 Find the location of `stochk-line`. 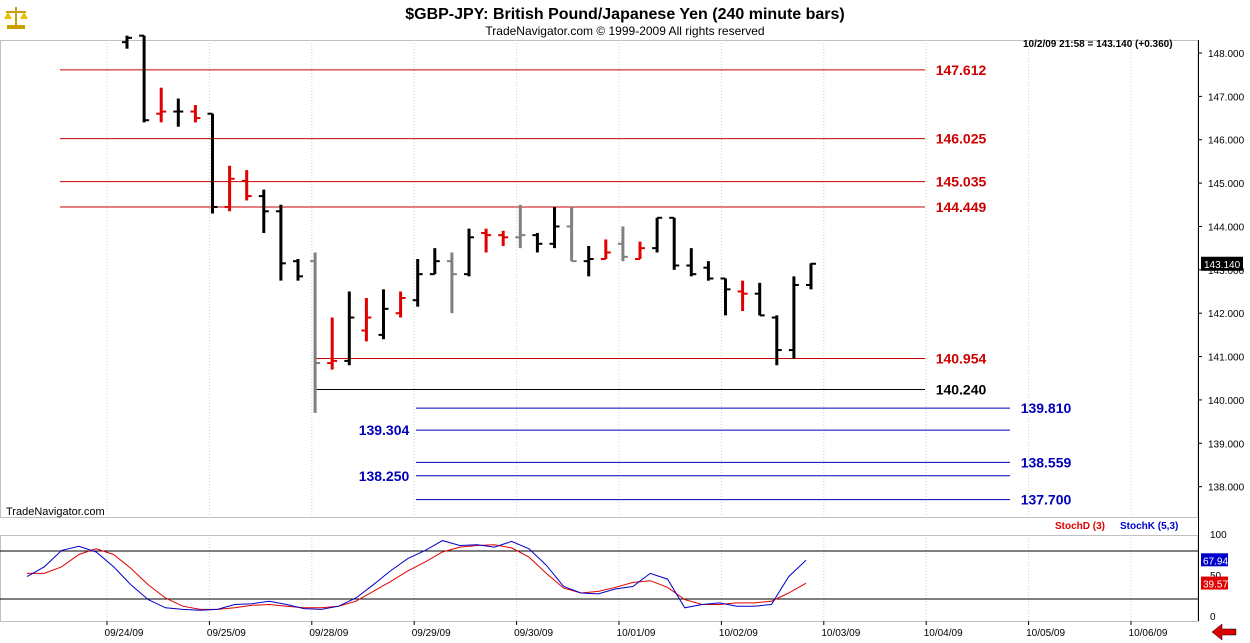

stochk-line is located at coordinates (416, 575).